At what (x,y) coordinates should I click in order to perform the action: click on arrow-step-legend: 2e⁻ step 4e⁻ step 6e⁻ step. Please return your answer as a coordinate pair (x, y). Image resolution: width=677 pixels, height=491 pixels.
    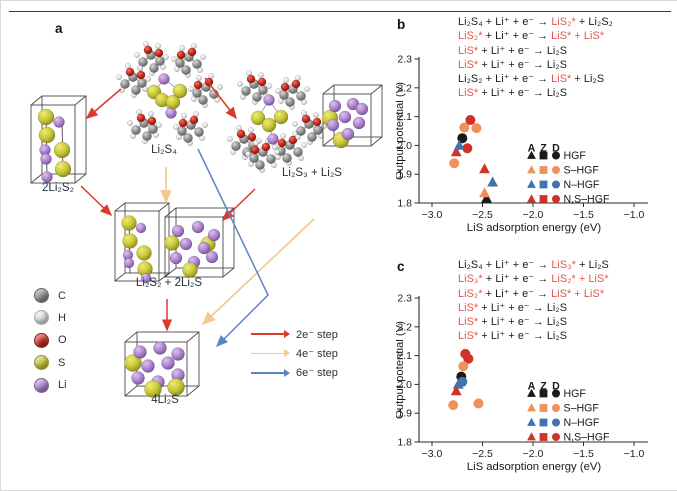
    Looking at the image, I should click on (294, 356).